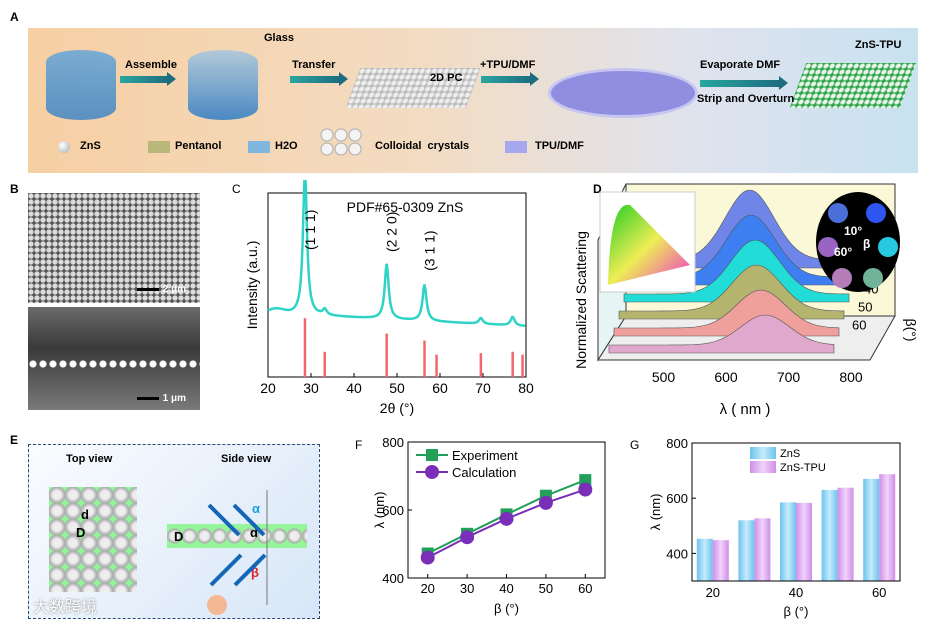 The image size is (928, 627). Describe the element at coordinates (14, 189) in the screenshot. I see `panel-label-b: B` at that location.